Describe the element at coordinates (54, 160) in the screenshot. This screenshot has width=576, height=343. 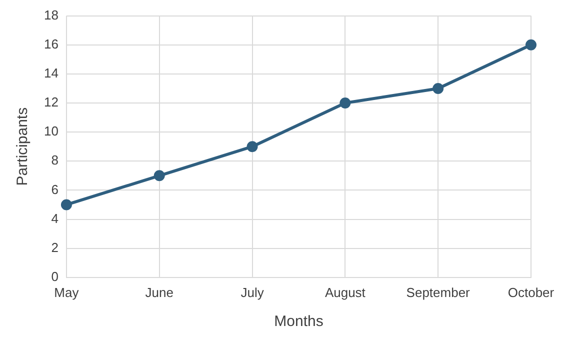
I see `y-tick-label: 8` at that location.